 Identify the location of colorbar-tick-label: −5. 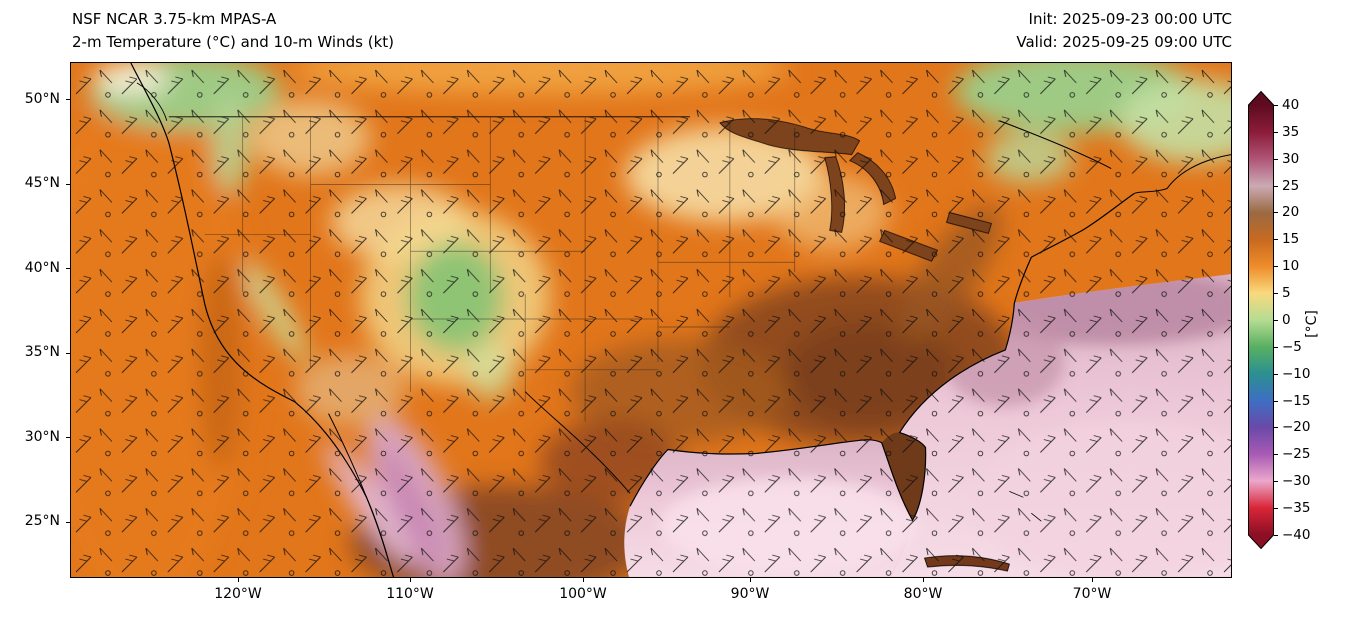
(1288, 347).